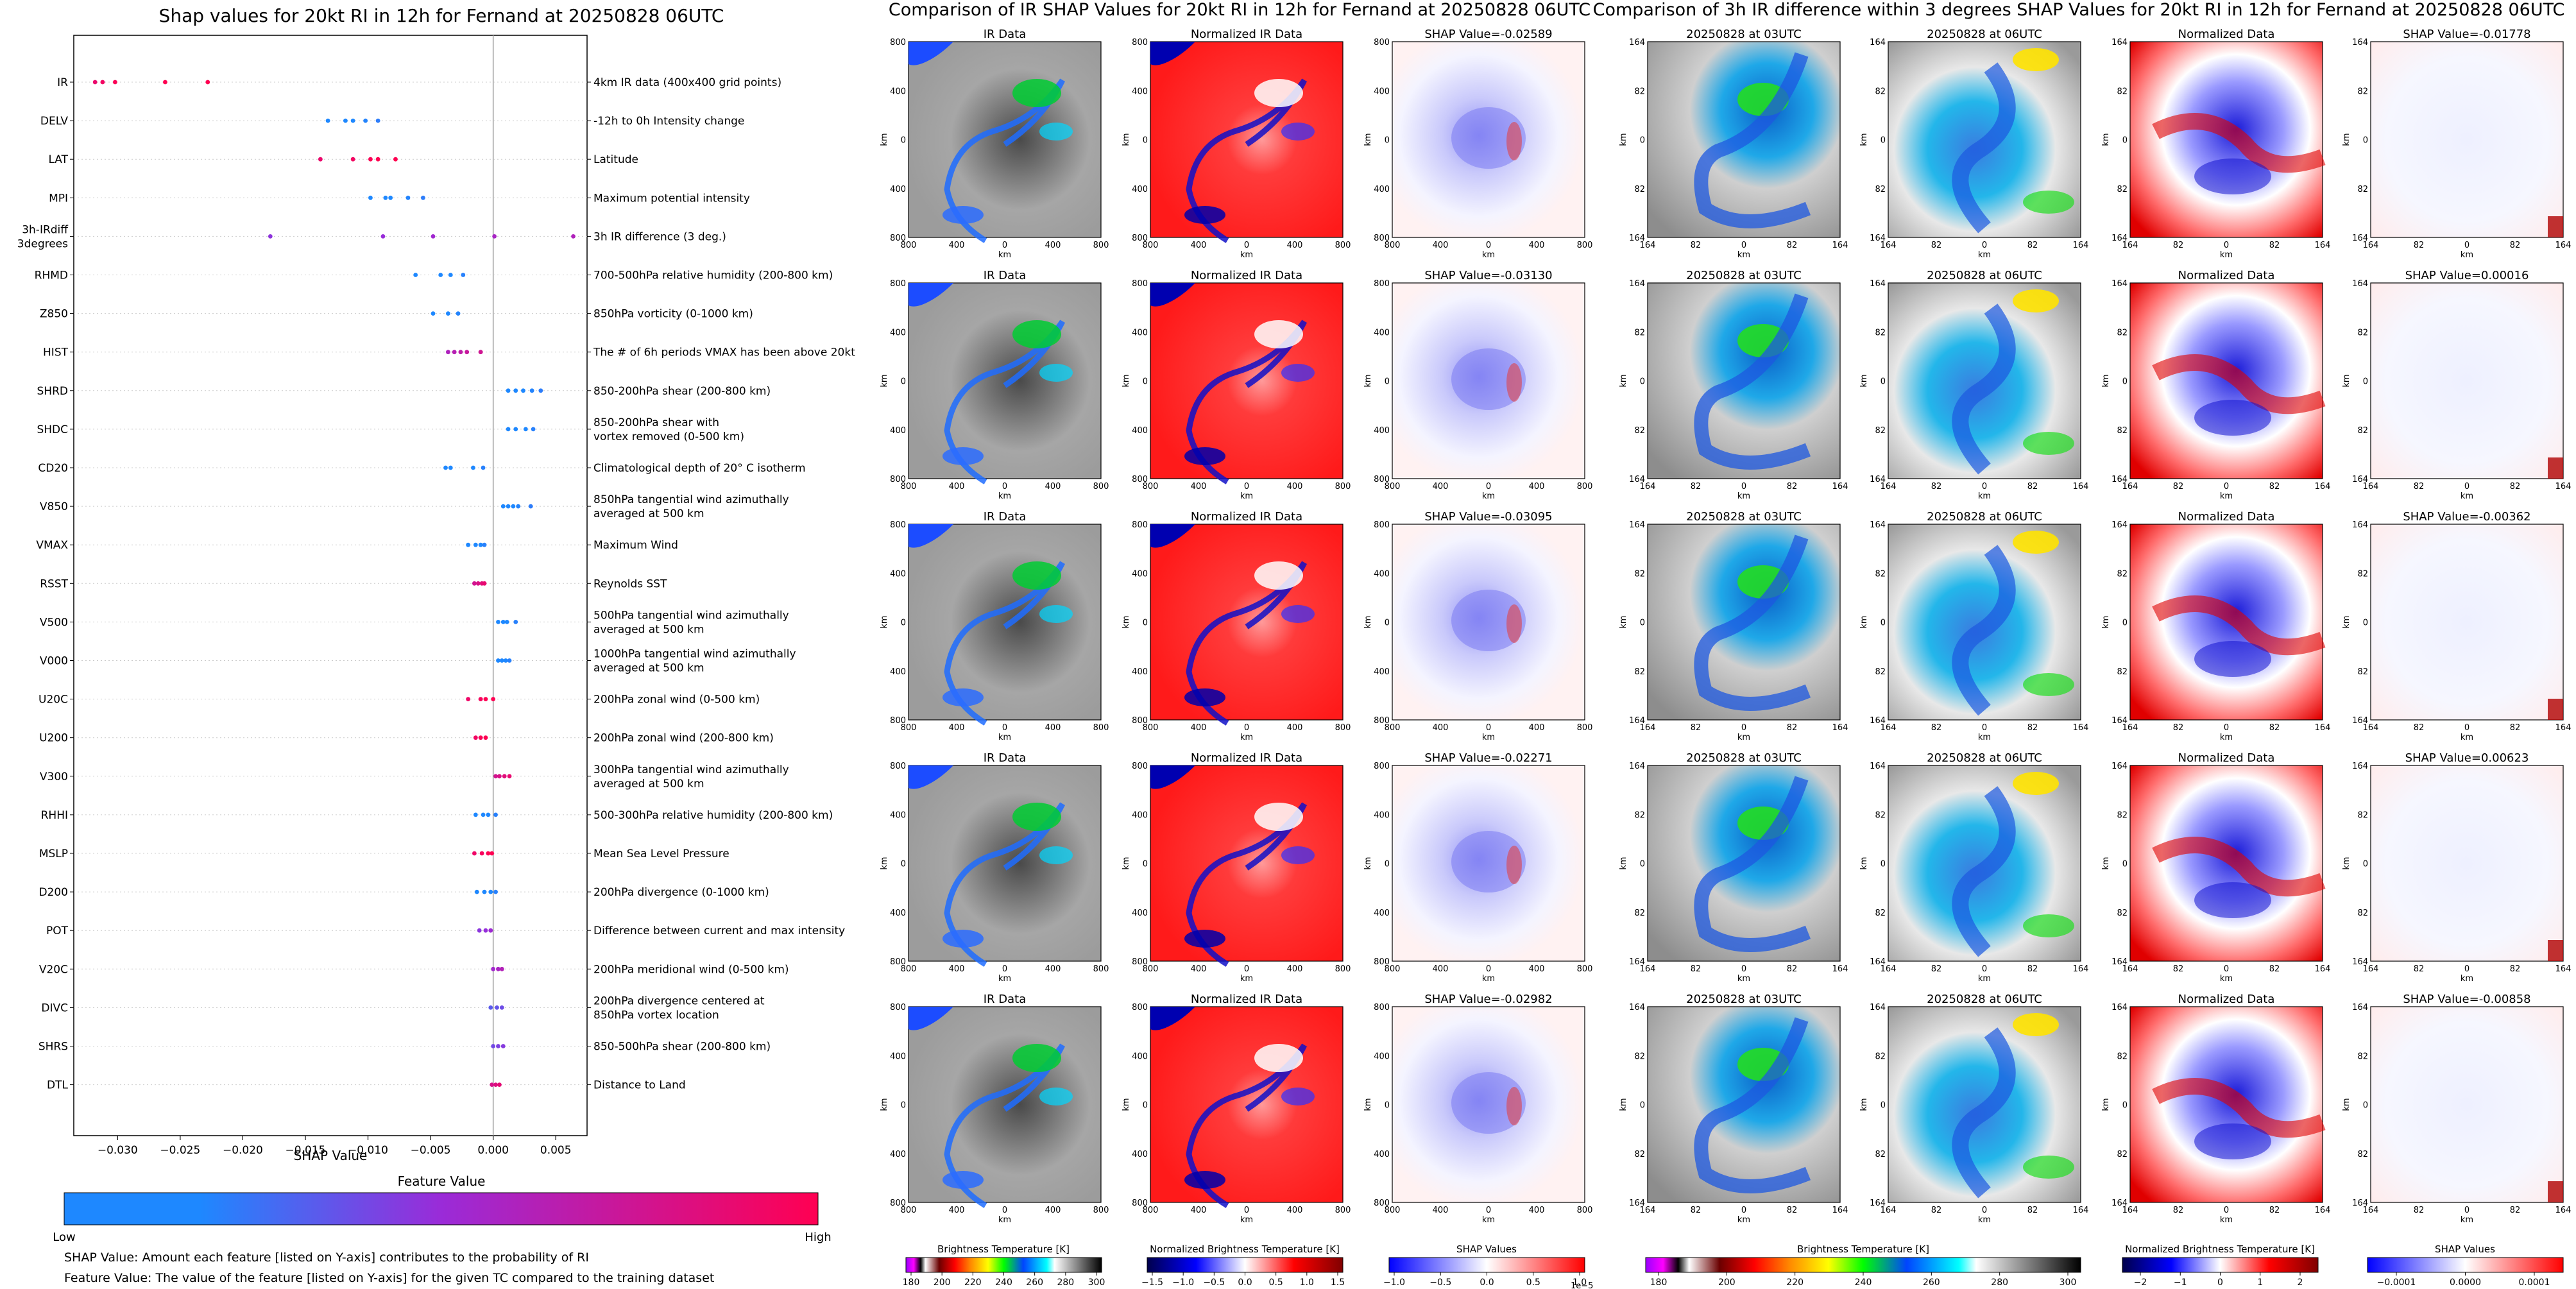 Image resolution: width=2576 pixels, height=1289 pixels. I want to click on feature-low-label: Low, so click(64, 1237).